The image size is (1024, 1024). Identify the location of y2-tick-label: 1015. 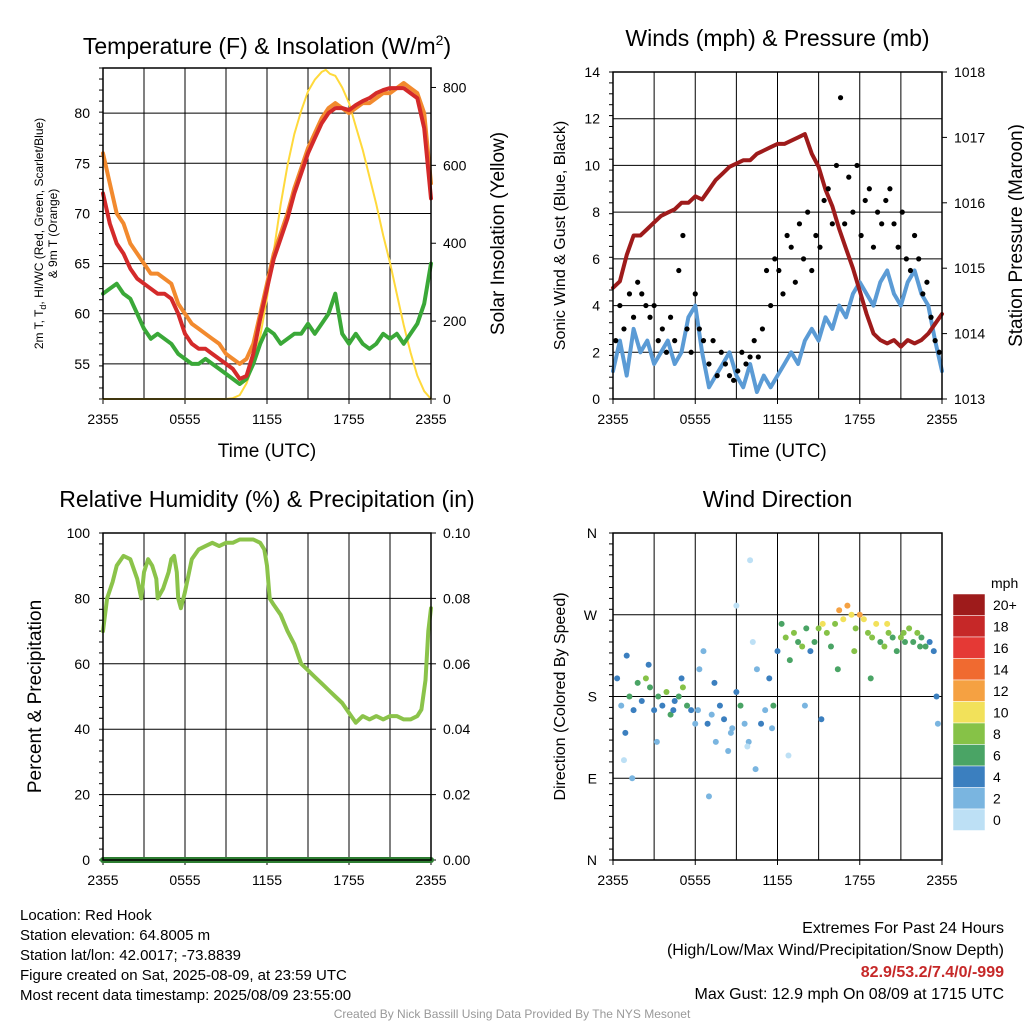
(969, 268).